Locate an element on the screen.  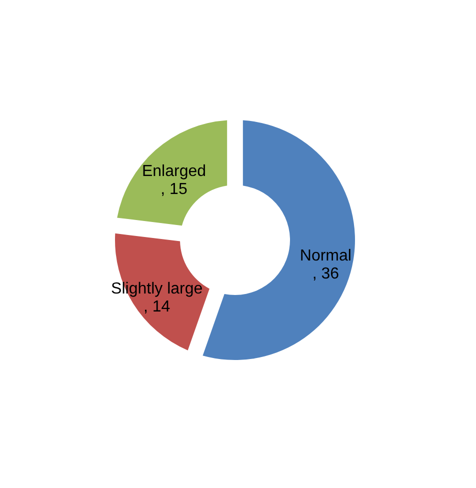
slice-label: Enlarged is located at coordinates (174, 171).